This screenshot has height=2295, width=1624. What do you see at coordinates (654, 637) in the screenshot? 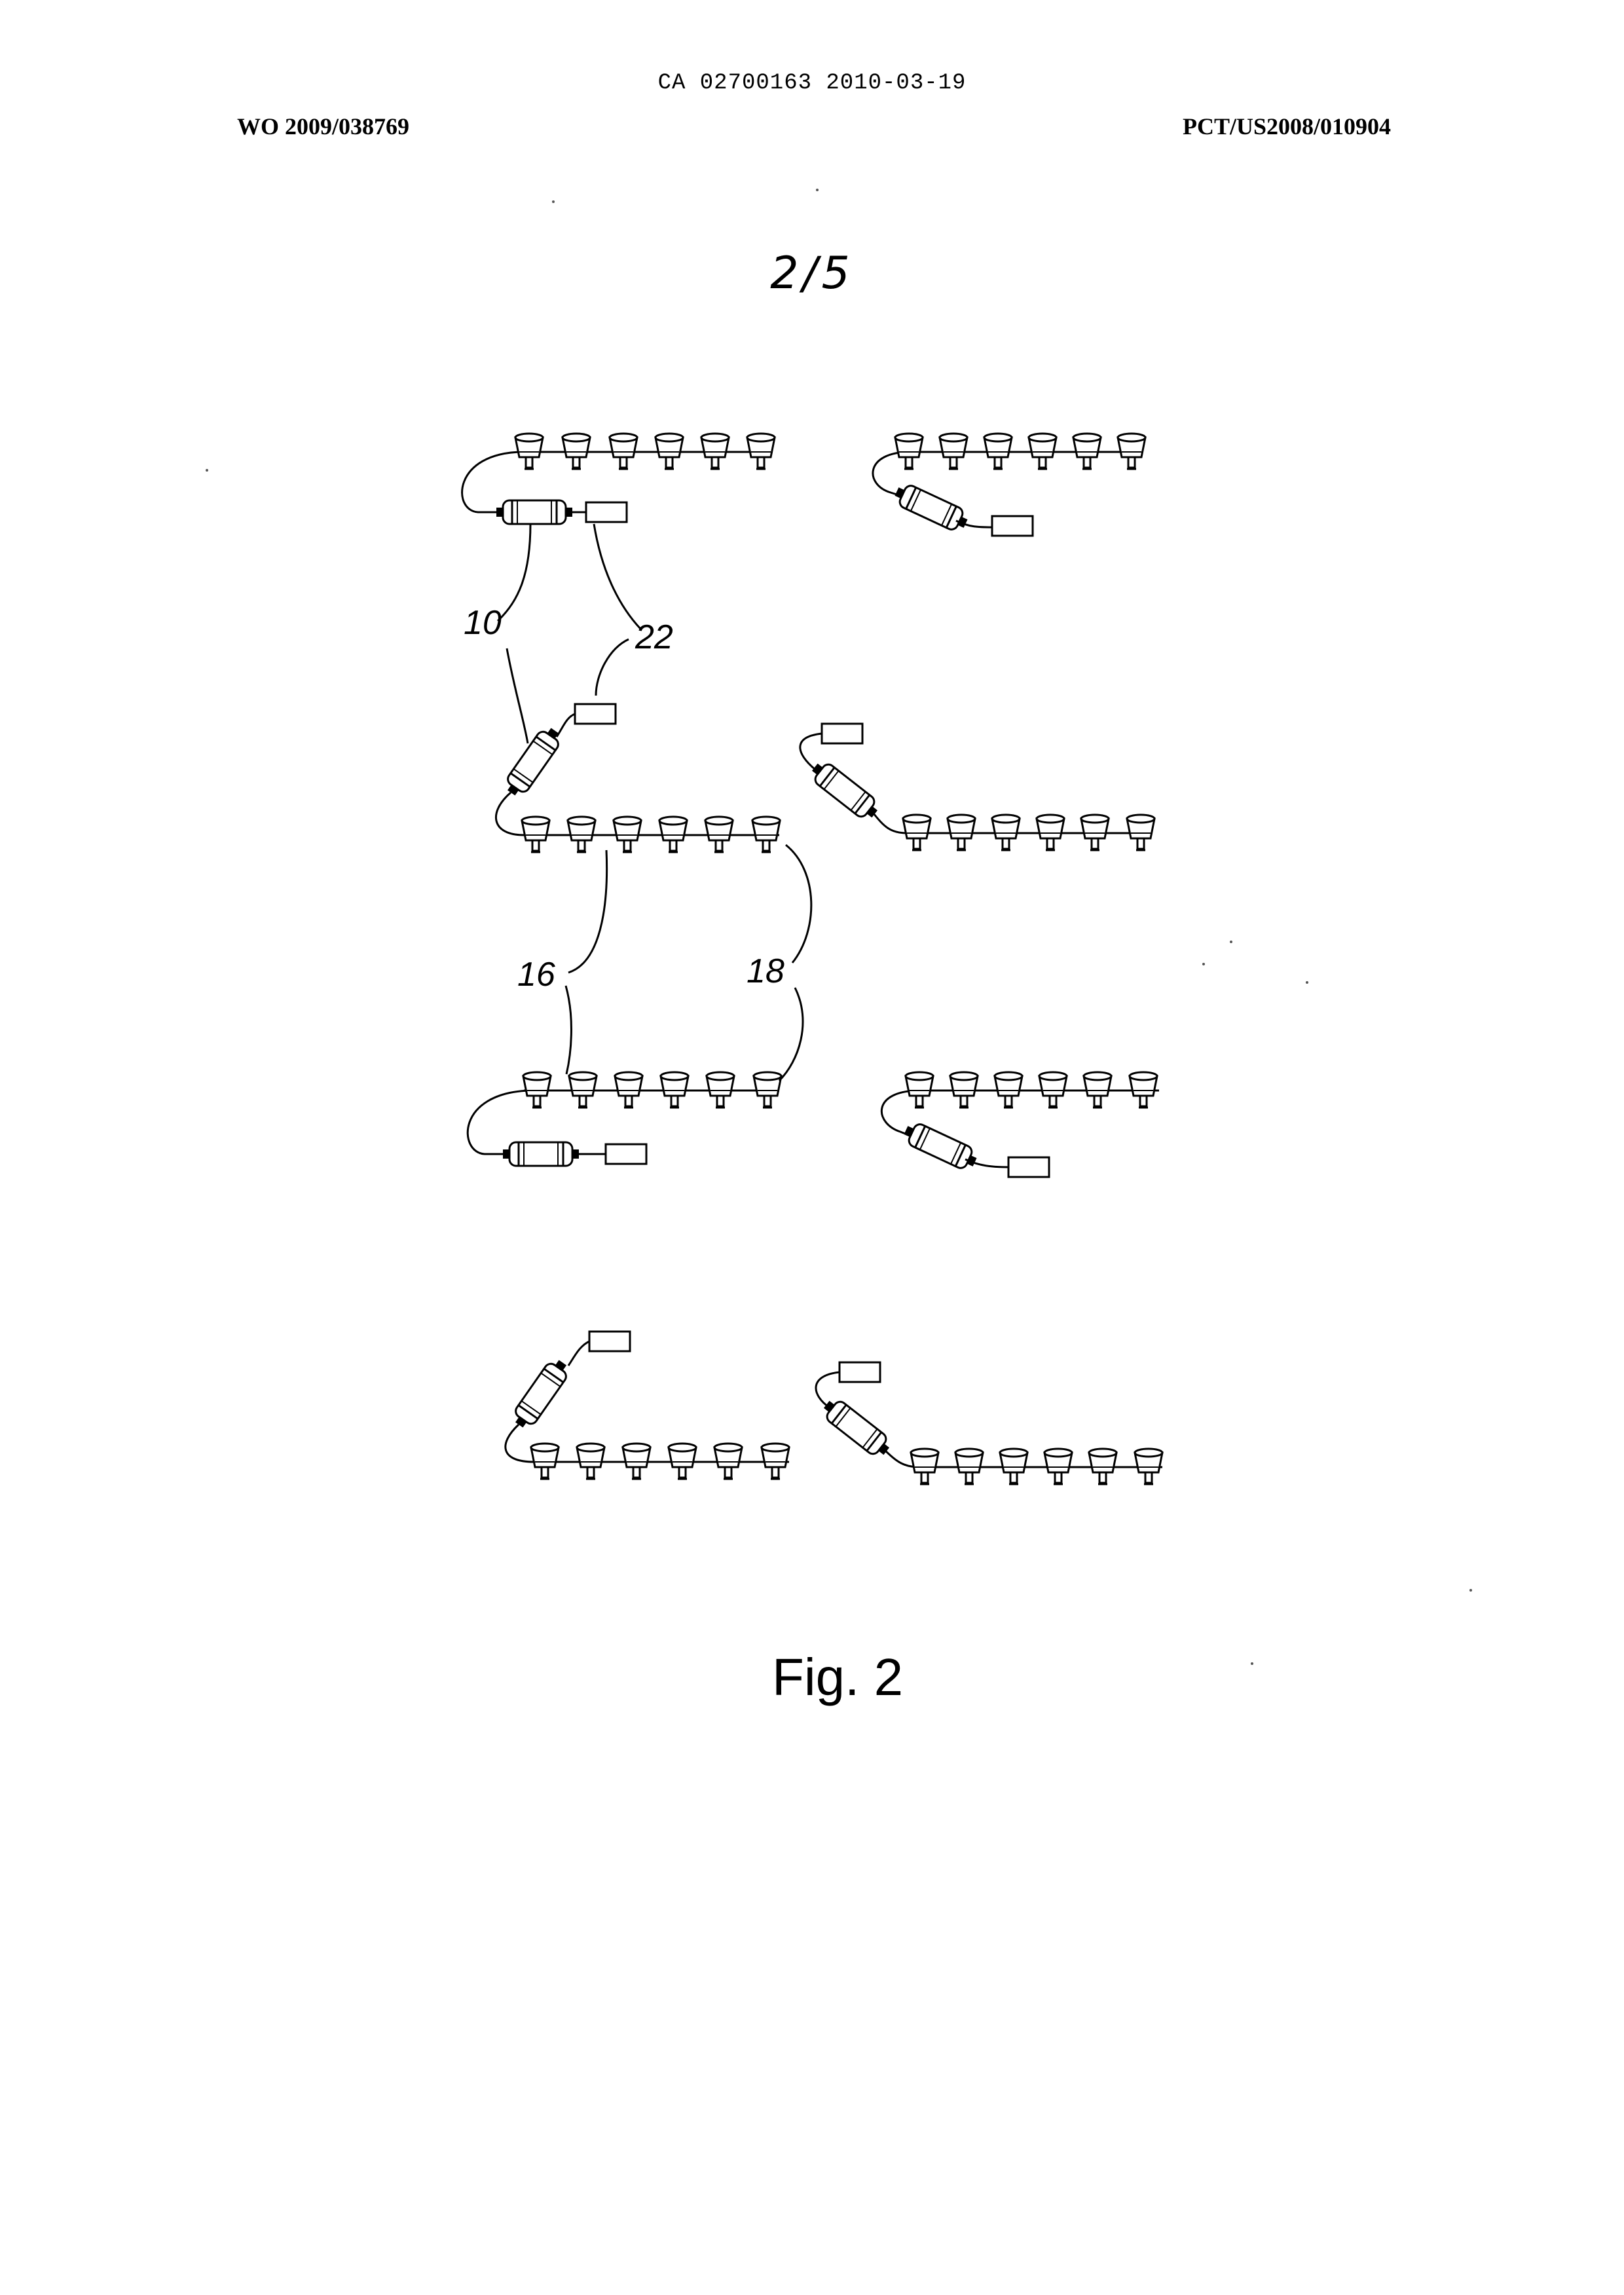
I see `ref-numeral-22: 22` at bounding box center [654, 637].